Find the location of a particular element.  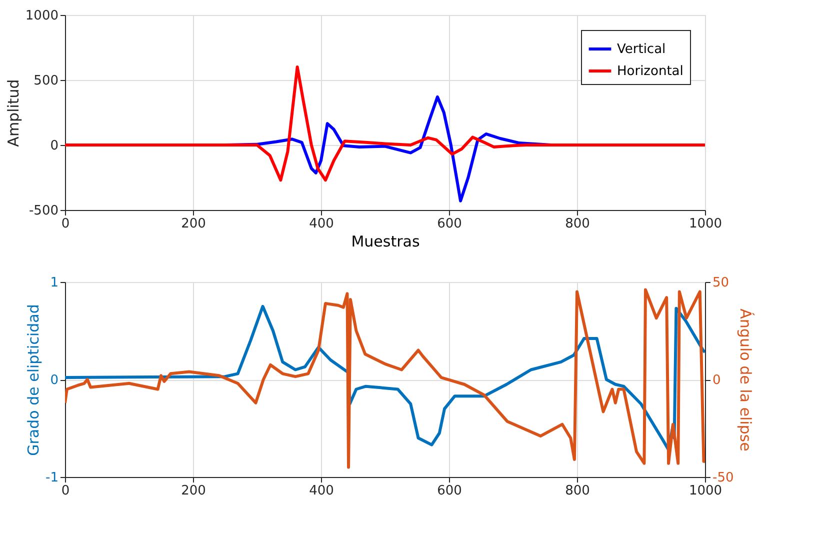

y-tick-label: 1 is located at coordinates (54, 283).